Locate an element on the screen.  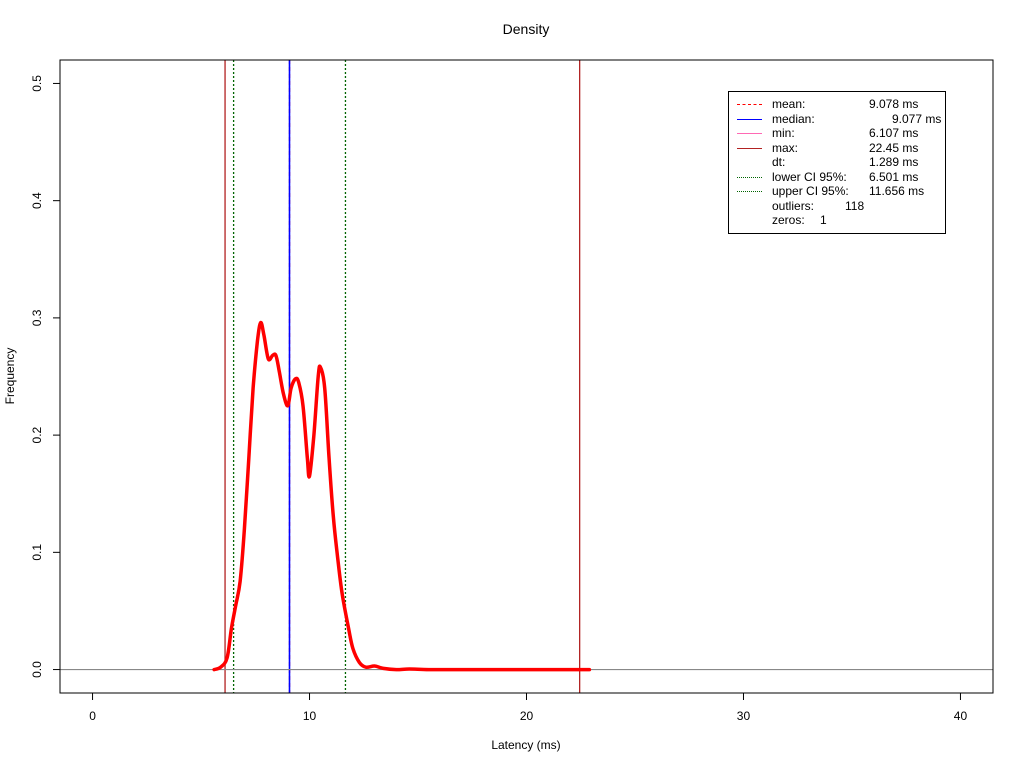
y-tick-label: 0.4 is located at coordinates (37, 200).